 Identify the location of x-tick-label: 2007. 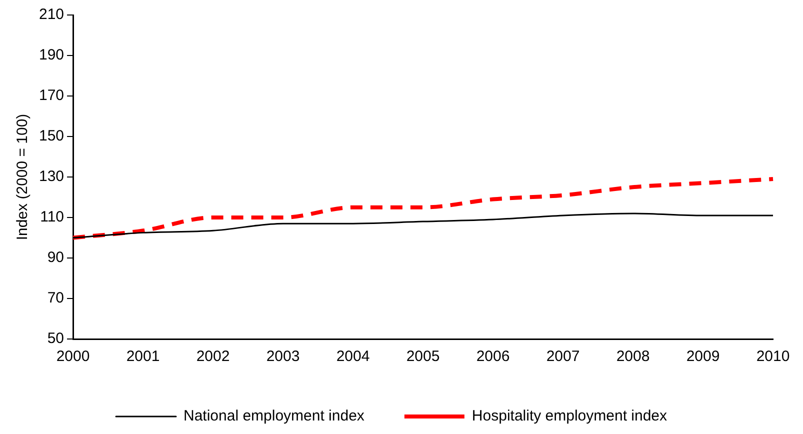
(563, 357).